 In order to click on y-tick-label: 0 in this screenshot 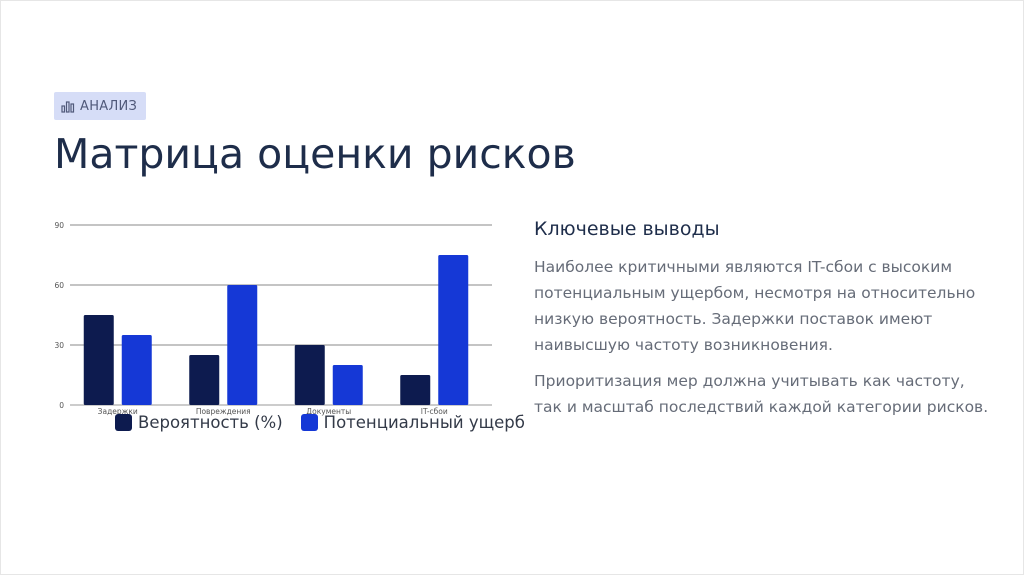, I will do `click(61, 405)`.